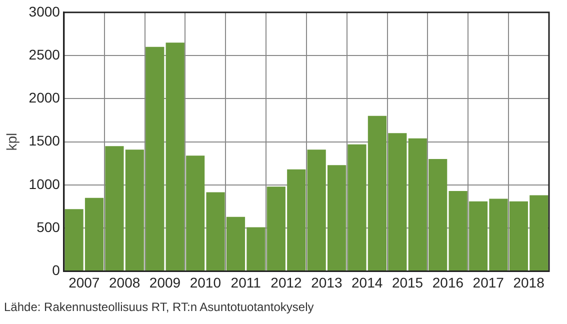  I want to click on x-tick-label: 2018, so click(529, 282).